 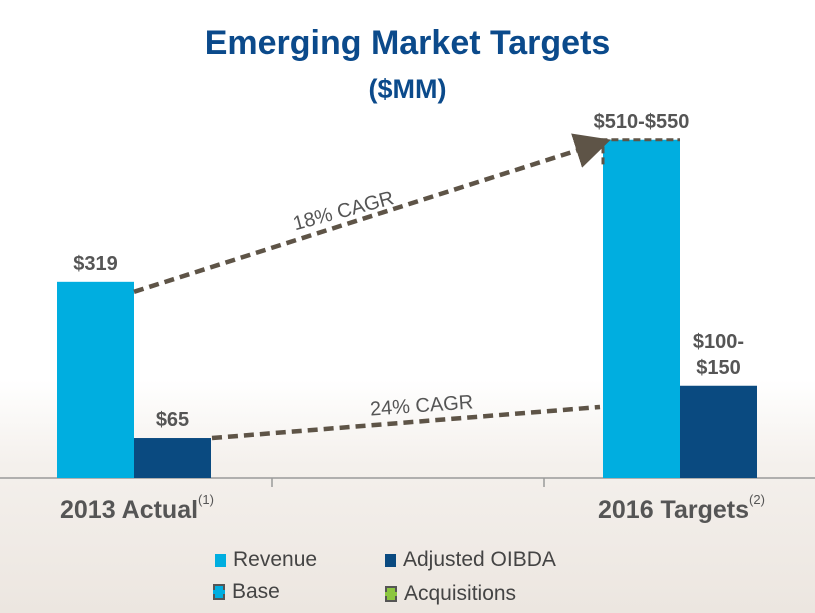 What do you see at coordinates (718, 355) in the screenshot?
I see `data-label: $100-$150` at bounding box center [718, 355].